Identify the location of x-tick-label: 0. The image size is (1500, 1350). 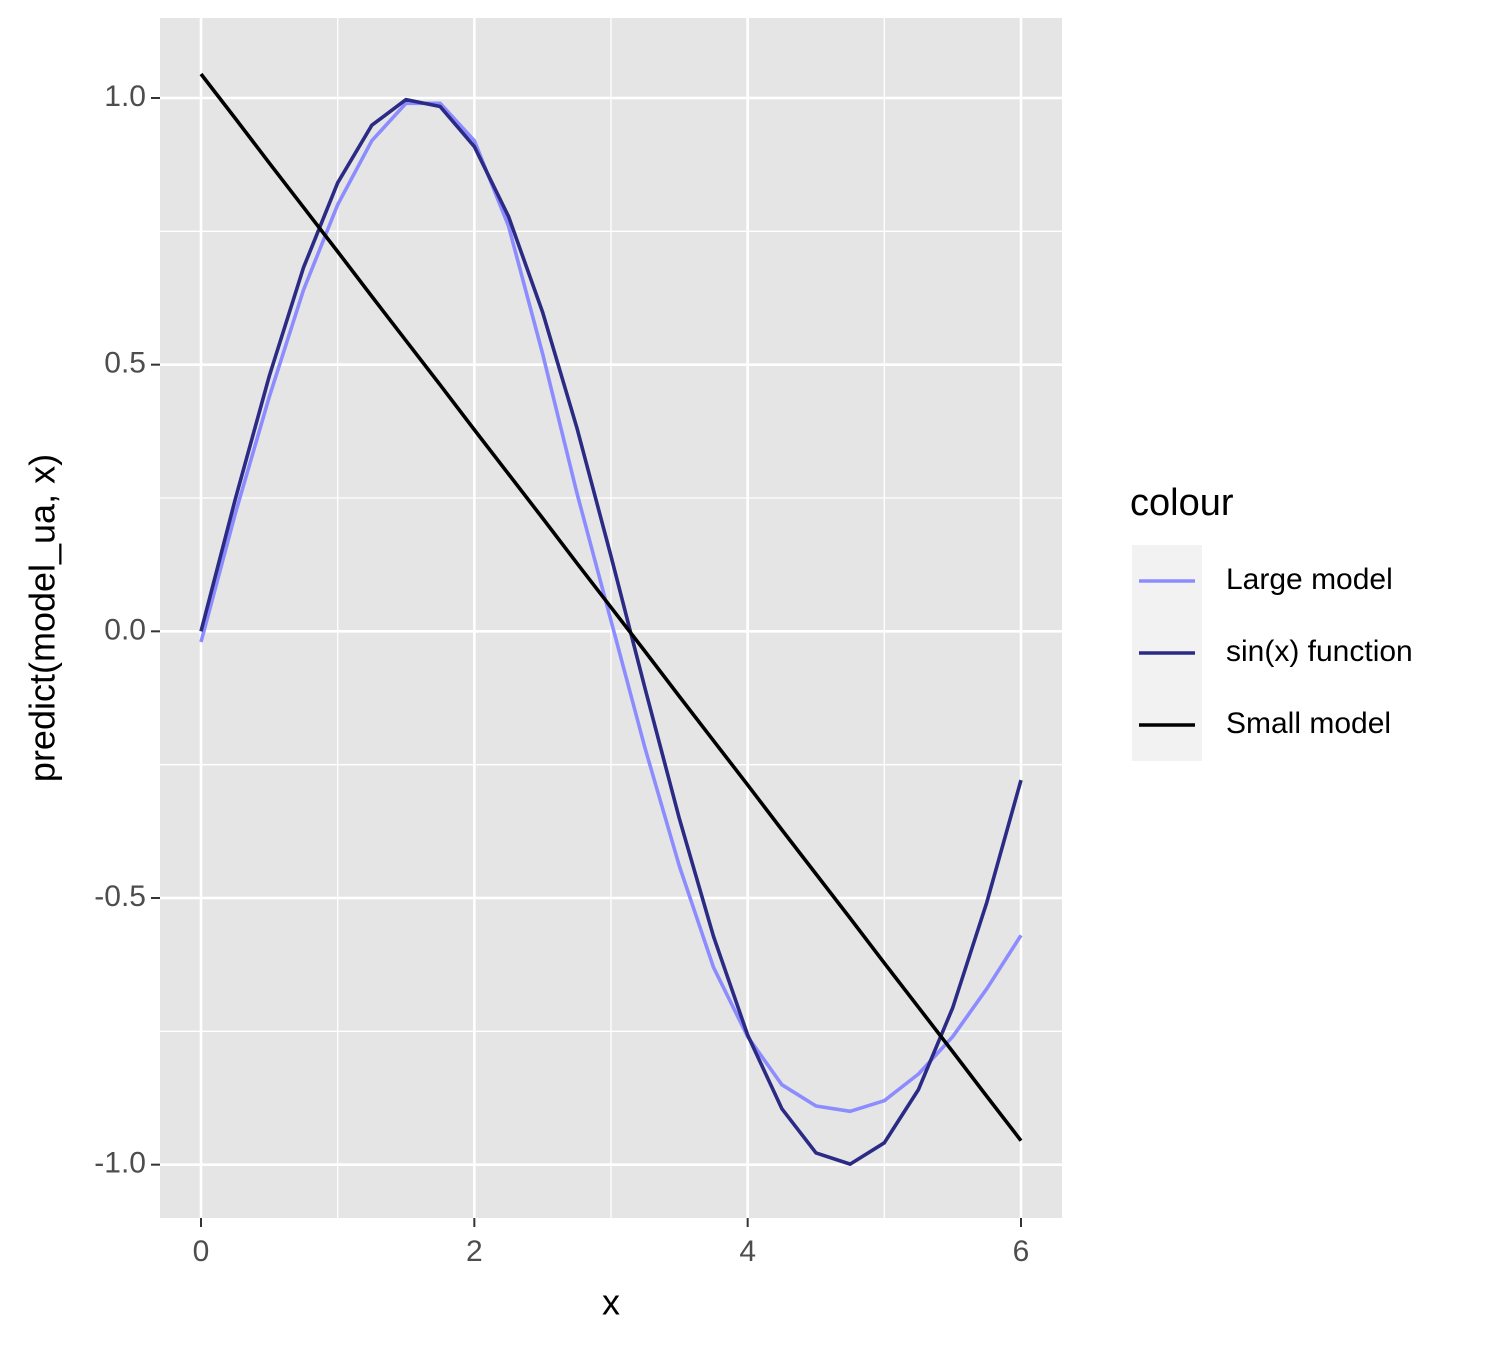
(201, 1251).